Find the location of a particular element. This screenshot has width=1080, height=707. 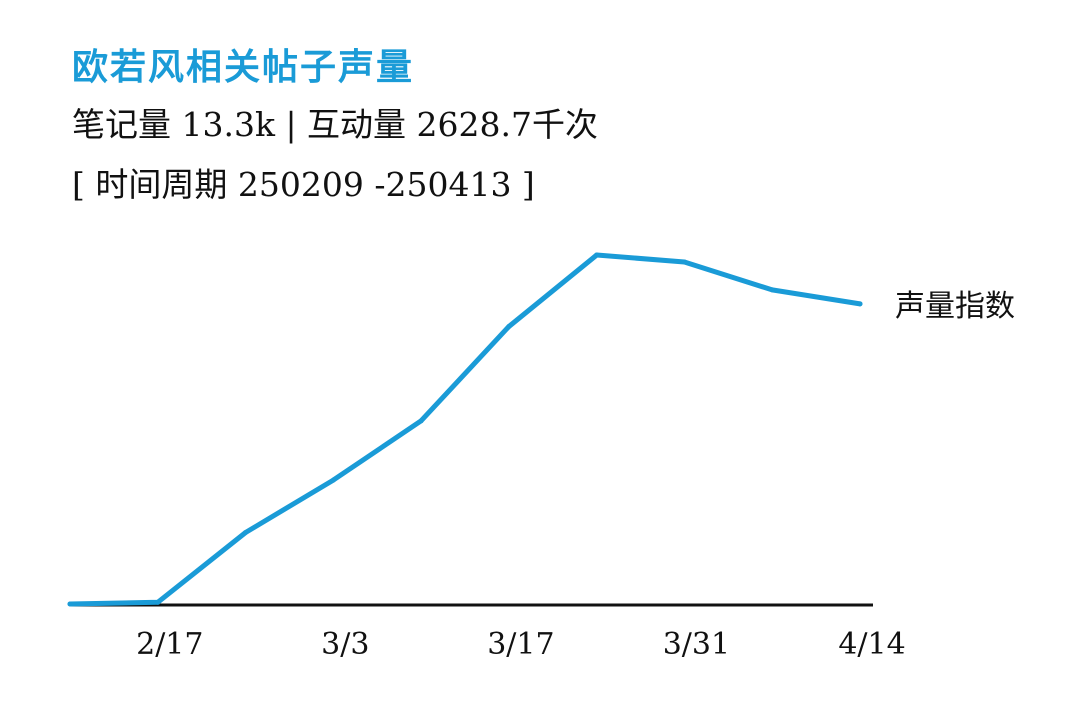

chart-subtitle: 笔记量 13.3k | 互动量 2628.7千次 is located at coordinates (335, 124).